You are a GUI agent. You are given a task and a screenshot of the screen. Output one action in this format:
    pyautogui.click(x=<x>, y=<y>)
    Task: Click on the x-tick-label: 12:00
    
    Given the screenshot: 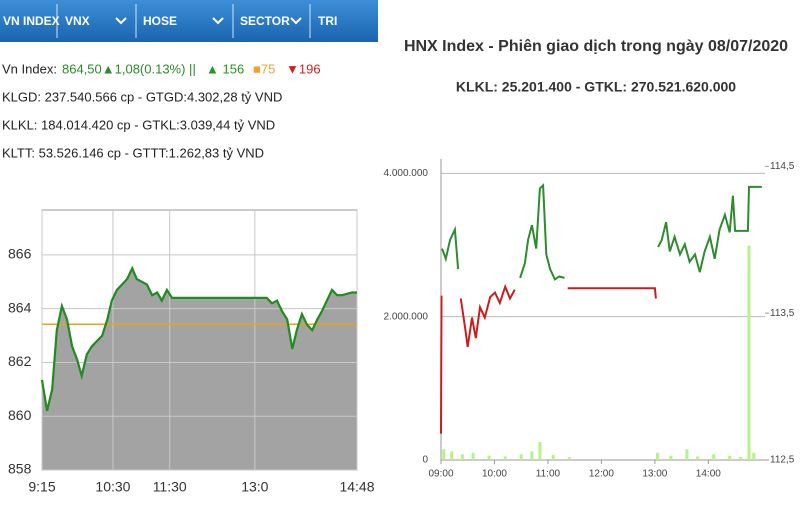 What is the action you would take?
    pyautogui.click(x=601, y=474)
    